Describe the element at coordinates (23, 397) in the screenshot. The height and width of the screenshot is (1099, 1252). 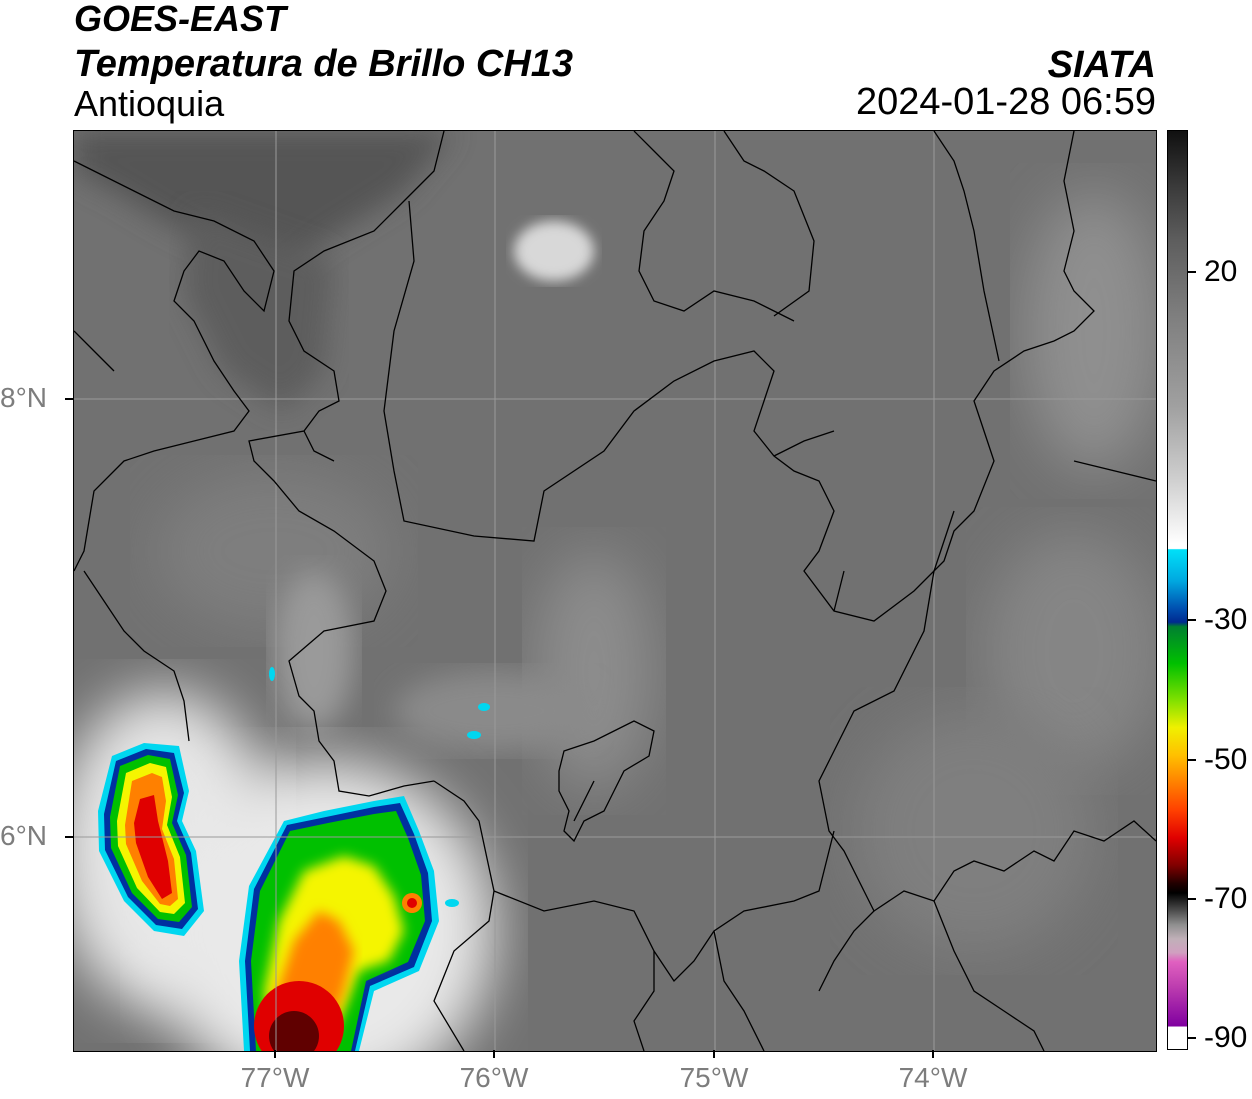
I see `lat-label-8n: 8°N` at that location.